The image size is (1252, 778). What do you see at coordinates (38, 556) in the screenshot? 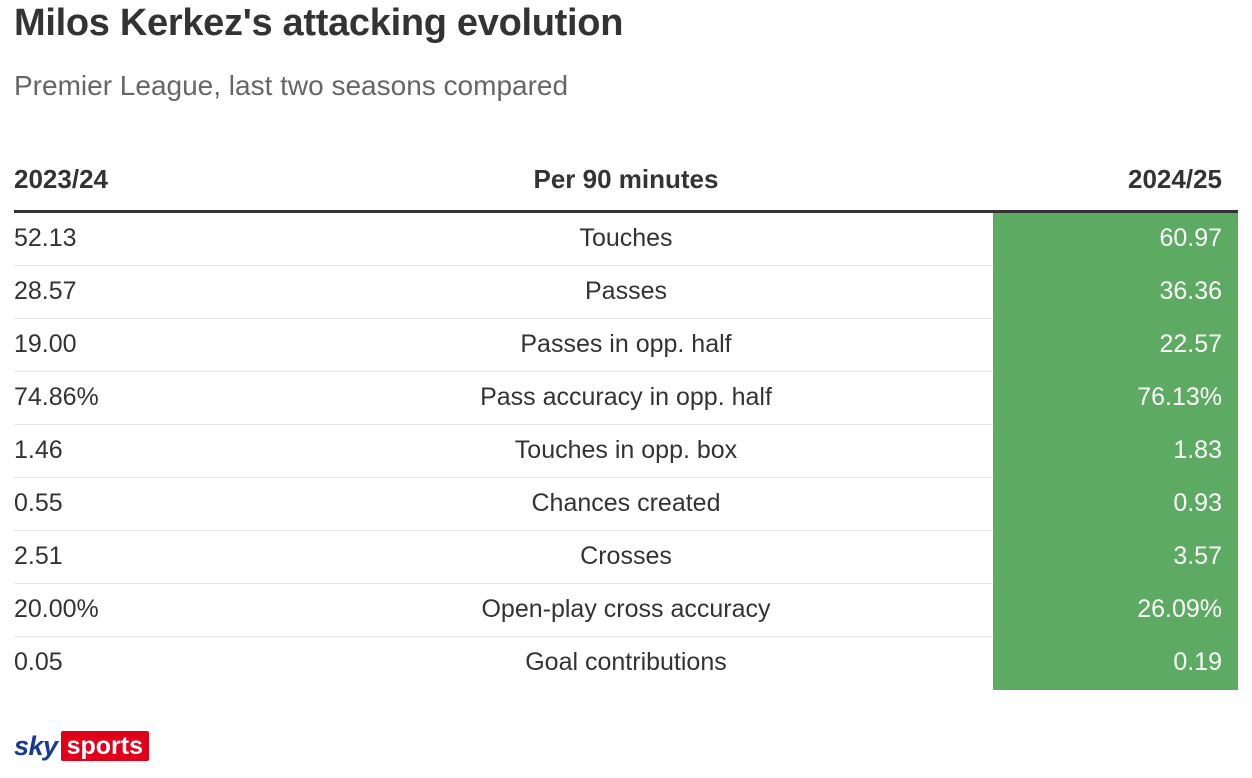
I see `value-2023-24: 2.51` at bounding box center [38, 556].